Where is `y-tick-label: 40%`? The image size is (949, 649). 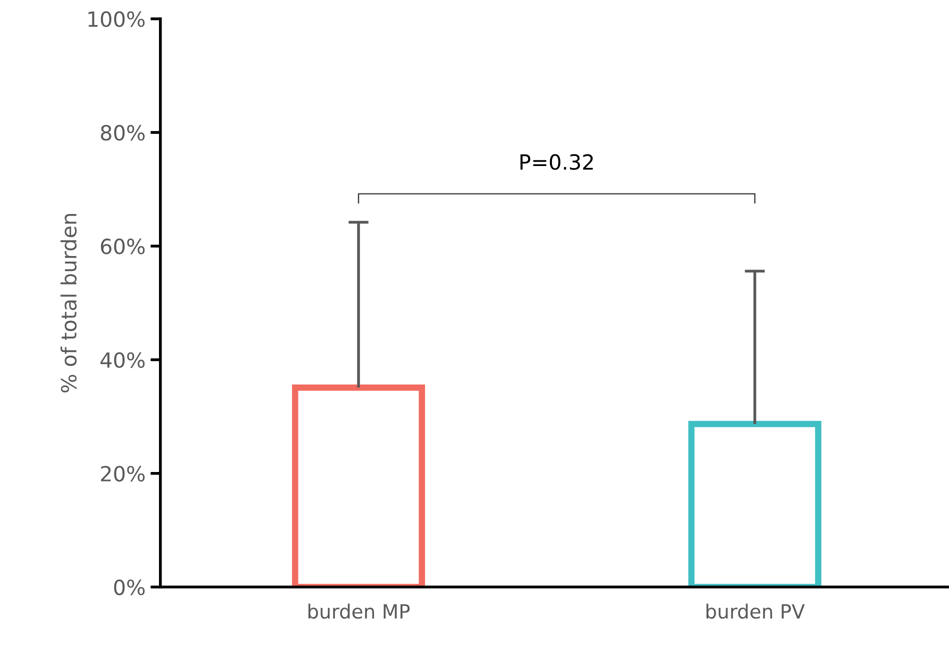 y-tick-label: 40% is located at coordinates (122, 360).